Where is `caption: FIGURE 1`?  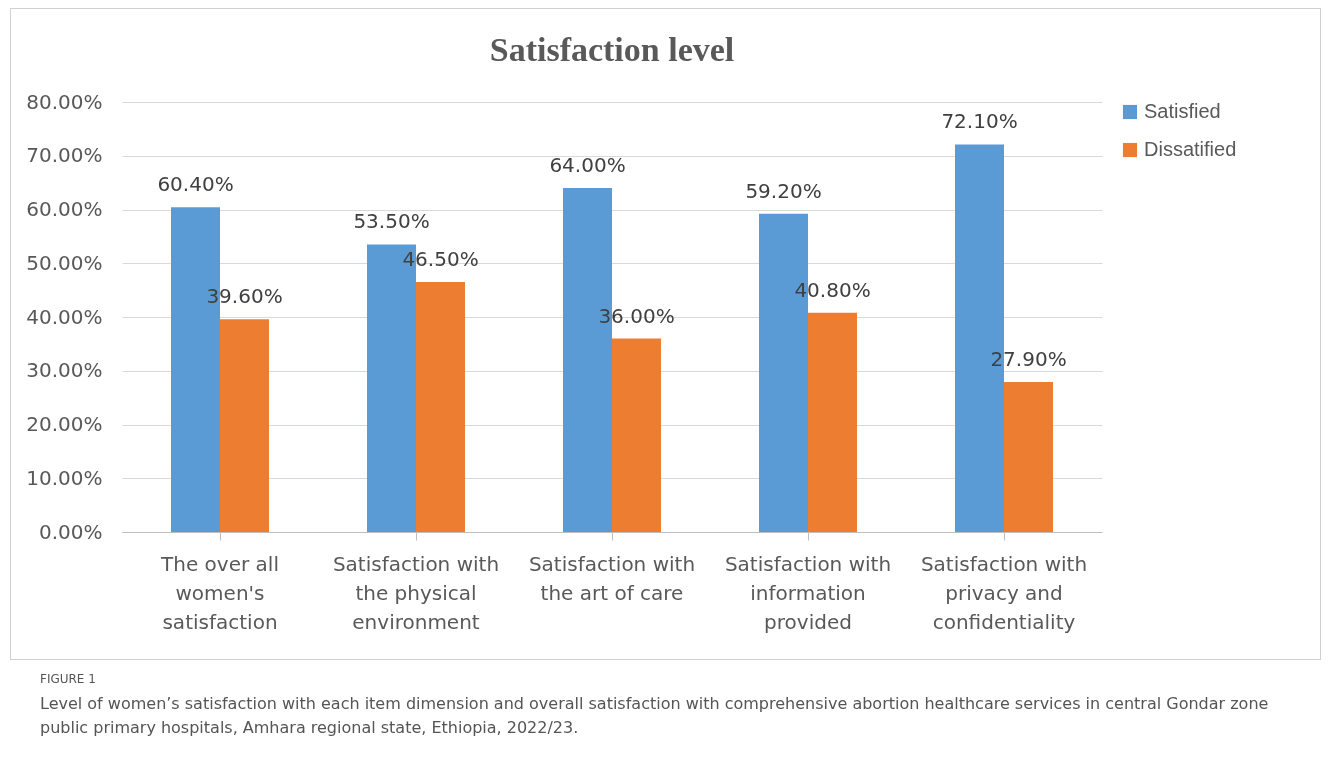
caption: FIGURE 1 is located at coordinates (68, 679).